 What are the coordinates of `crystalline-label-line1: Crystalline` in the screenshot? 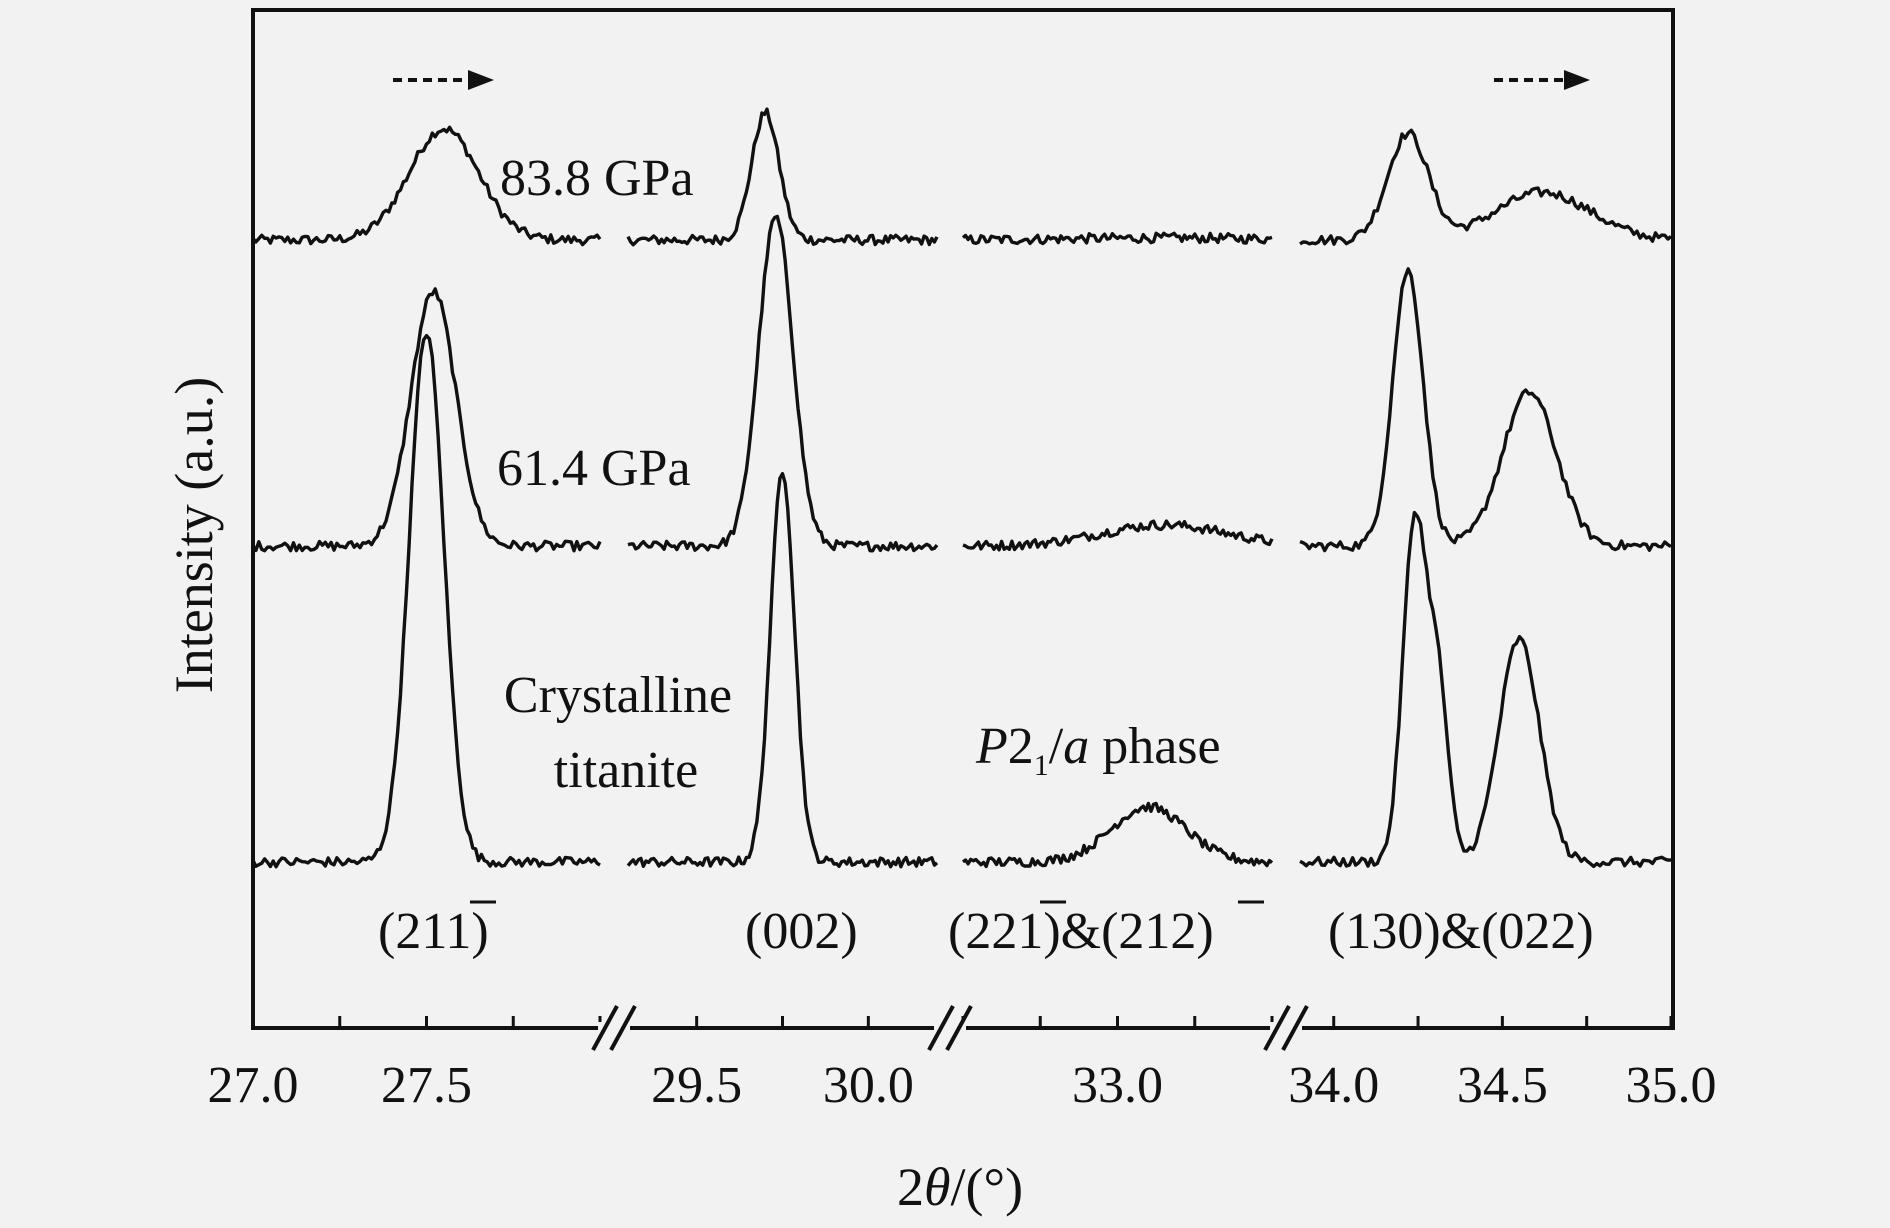 It's located at (618, 695).